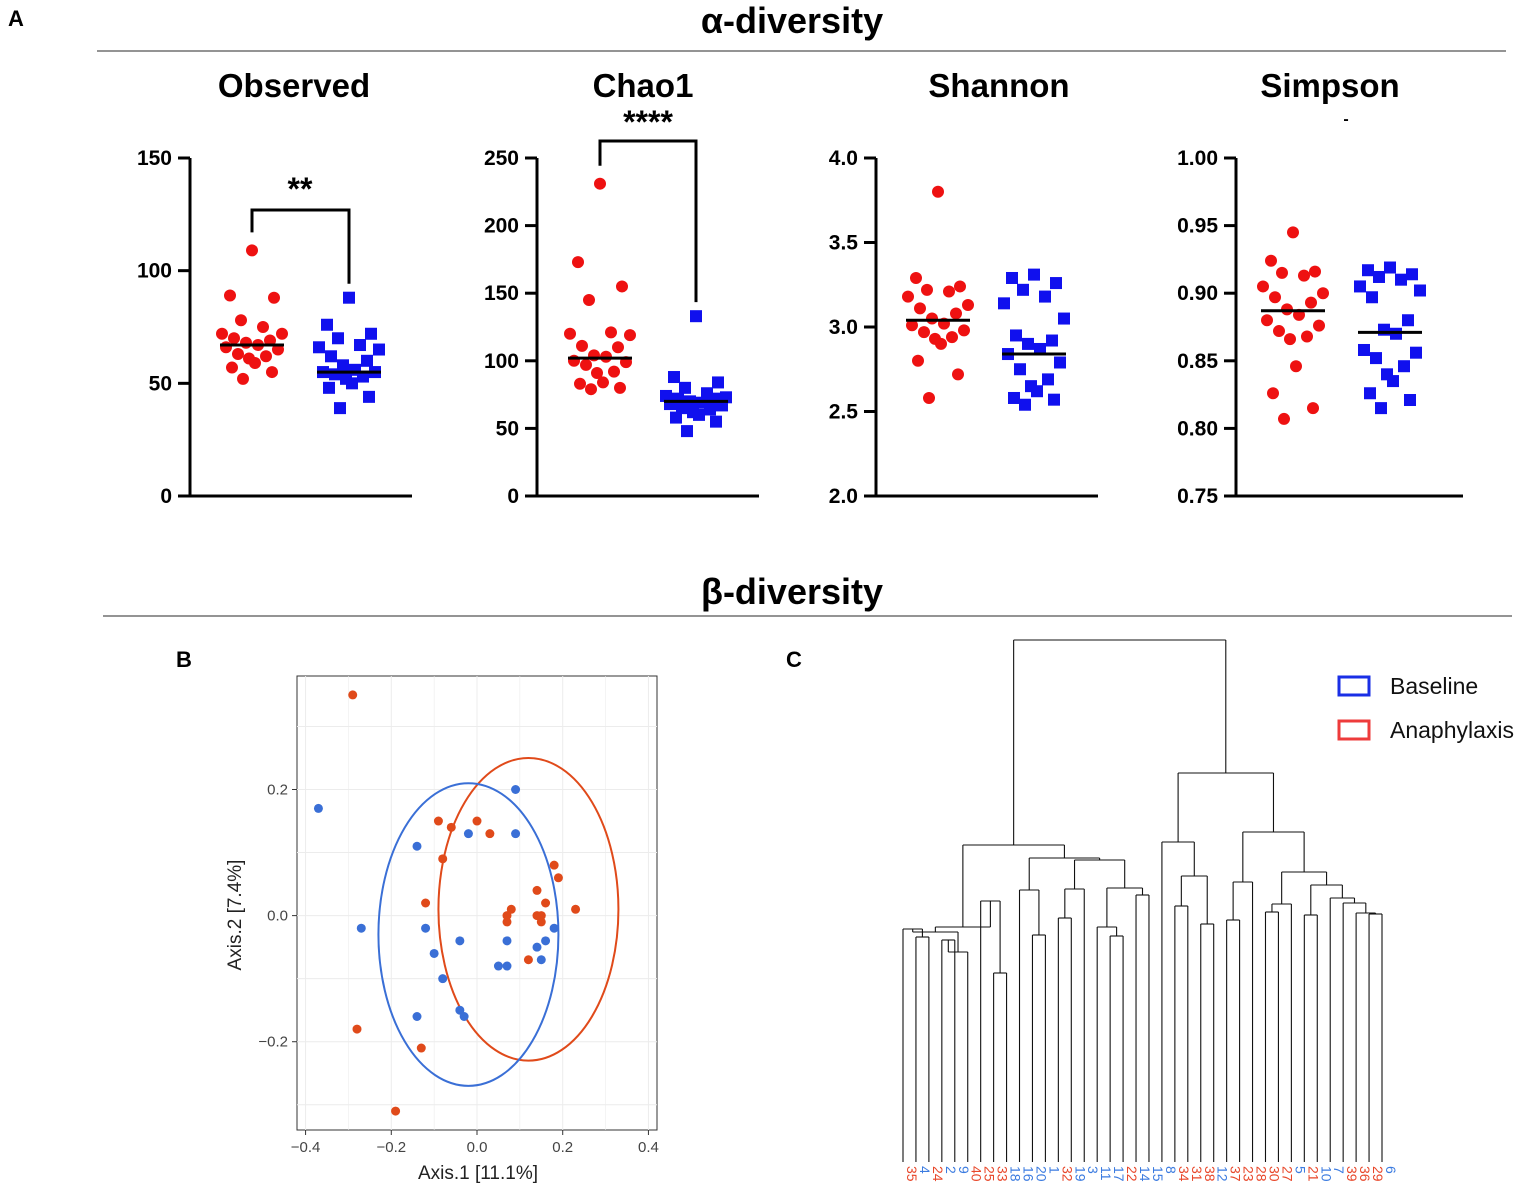 The image size is (1534, 1189). Describe the element at coordinates (843, 158) in the screenshot. I see `y-tick-label: 4.0` at that location.